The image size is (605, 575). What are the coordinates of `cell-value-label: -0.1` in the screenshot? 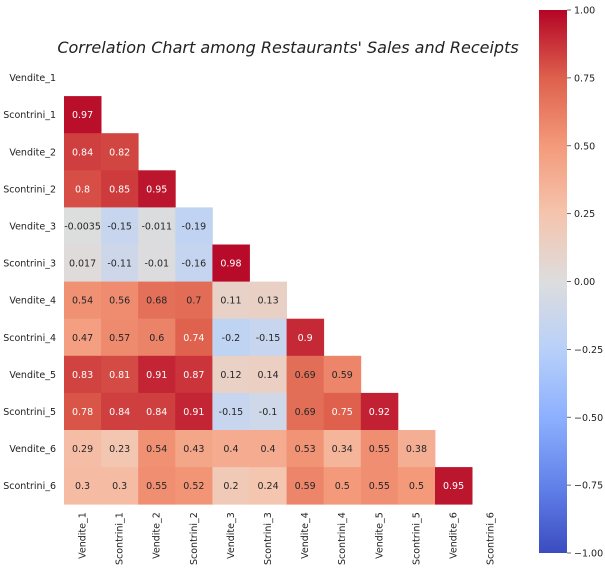 It's located at (268, 412).